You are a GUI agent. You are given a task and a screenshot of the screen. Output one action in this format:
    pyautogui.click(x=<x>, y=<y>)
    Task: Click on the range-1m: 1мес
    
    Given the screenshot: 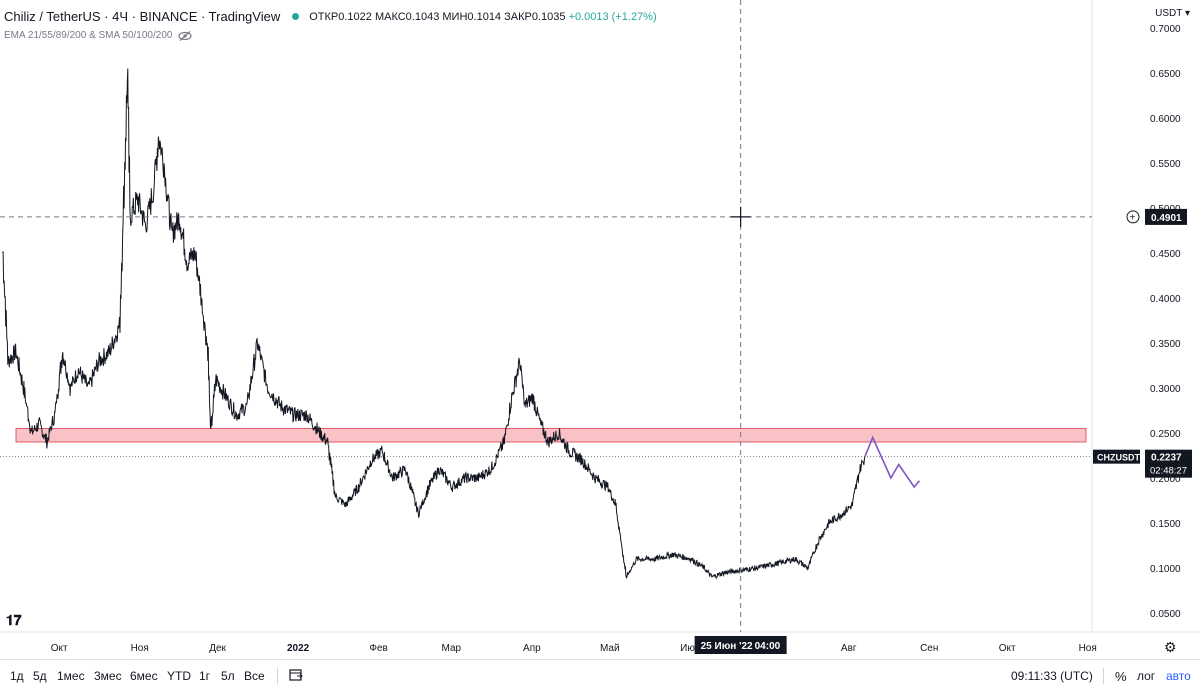 What is the action you would take?
    pyautogui.click(x=71, y=676)
    